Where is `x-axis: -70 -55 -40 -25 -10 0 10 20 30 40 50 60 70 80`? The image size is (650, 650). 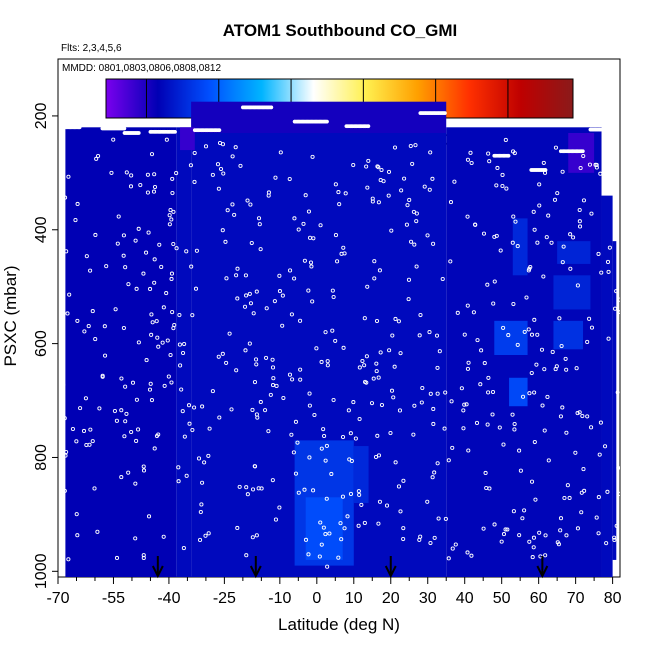
x-axis: -70 -55 -40 -25 -10 0 10 20 30 40 50 60 70 80 is located at coordinates (334, 592).